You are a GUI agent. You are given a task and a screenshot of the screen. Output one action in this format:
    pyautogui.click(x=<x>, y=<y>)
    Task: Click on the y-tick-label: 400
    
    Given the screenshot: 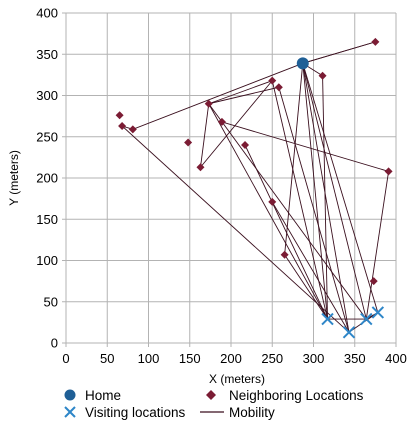 What is the action you would take?
    pyautogui.click(x=47, y=13)
    